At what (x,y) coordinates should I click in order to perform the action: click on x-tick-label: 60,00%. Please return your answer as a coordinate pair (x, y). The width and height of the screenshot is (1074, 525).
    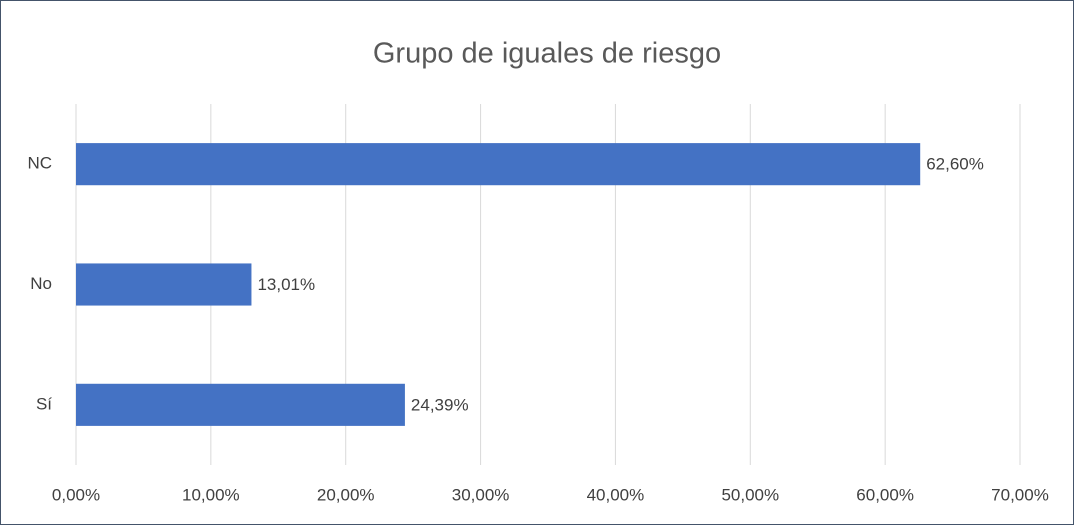
    Looking at the image, I should click on (885, 494).